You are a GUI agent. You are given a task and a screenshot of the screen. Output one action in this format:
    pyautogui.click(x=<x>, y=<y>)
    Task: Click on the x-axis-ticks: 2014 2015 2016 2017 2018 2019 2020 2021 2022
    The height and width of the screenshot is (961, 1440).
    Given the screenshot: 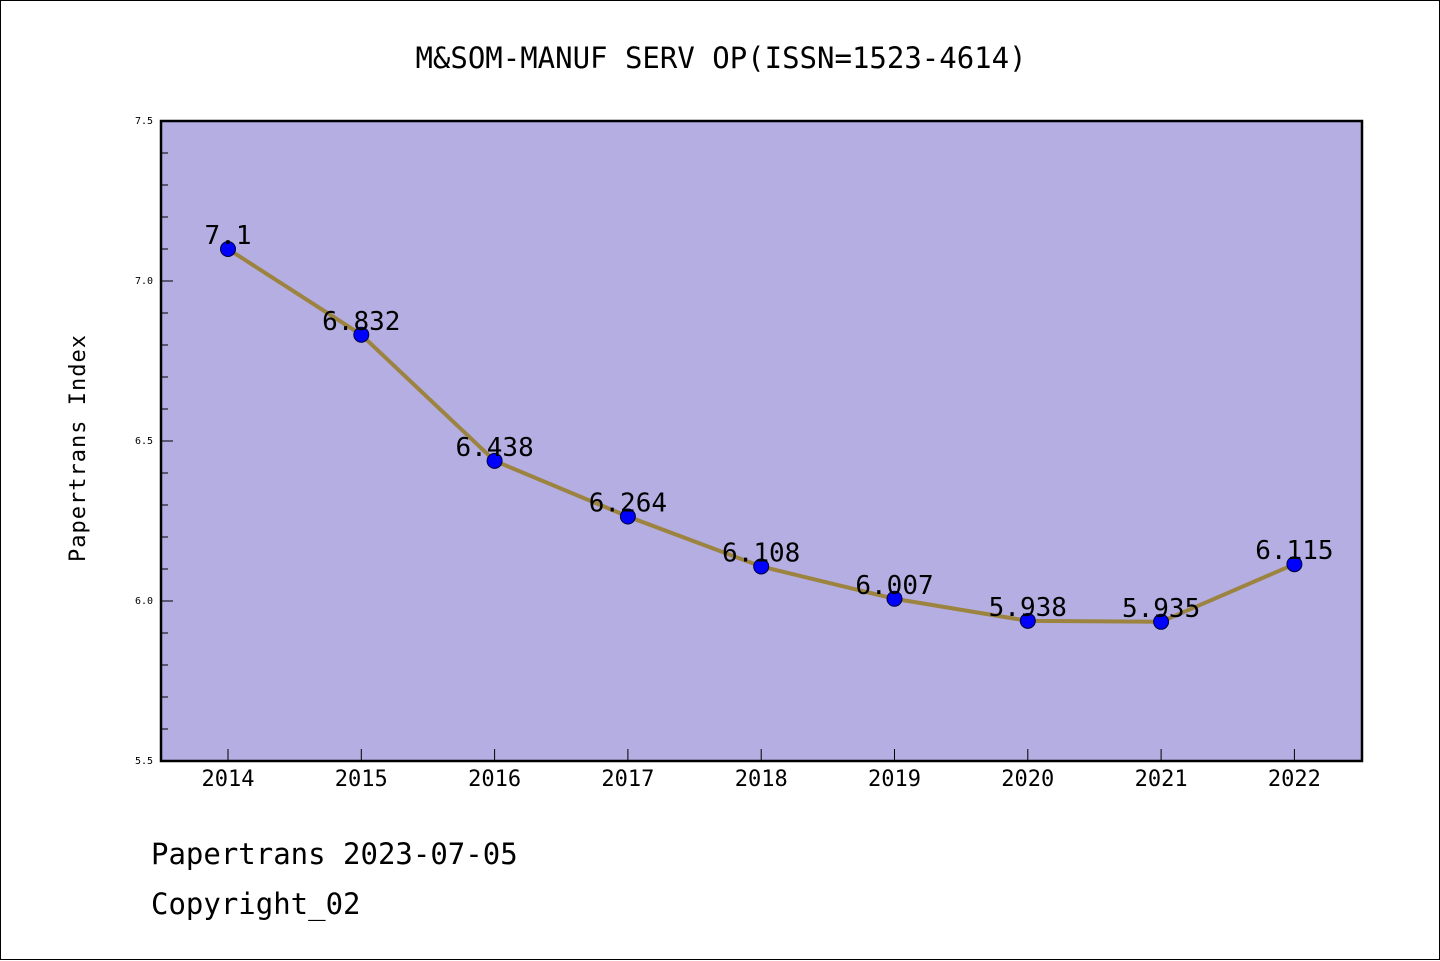 What is the action you would take?
    pyautogui.click(x=761, y=770)
    